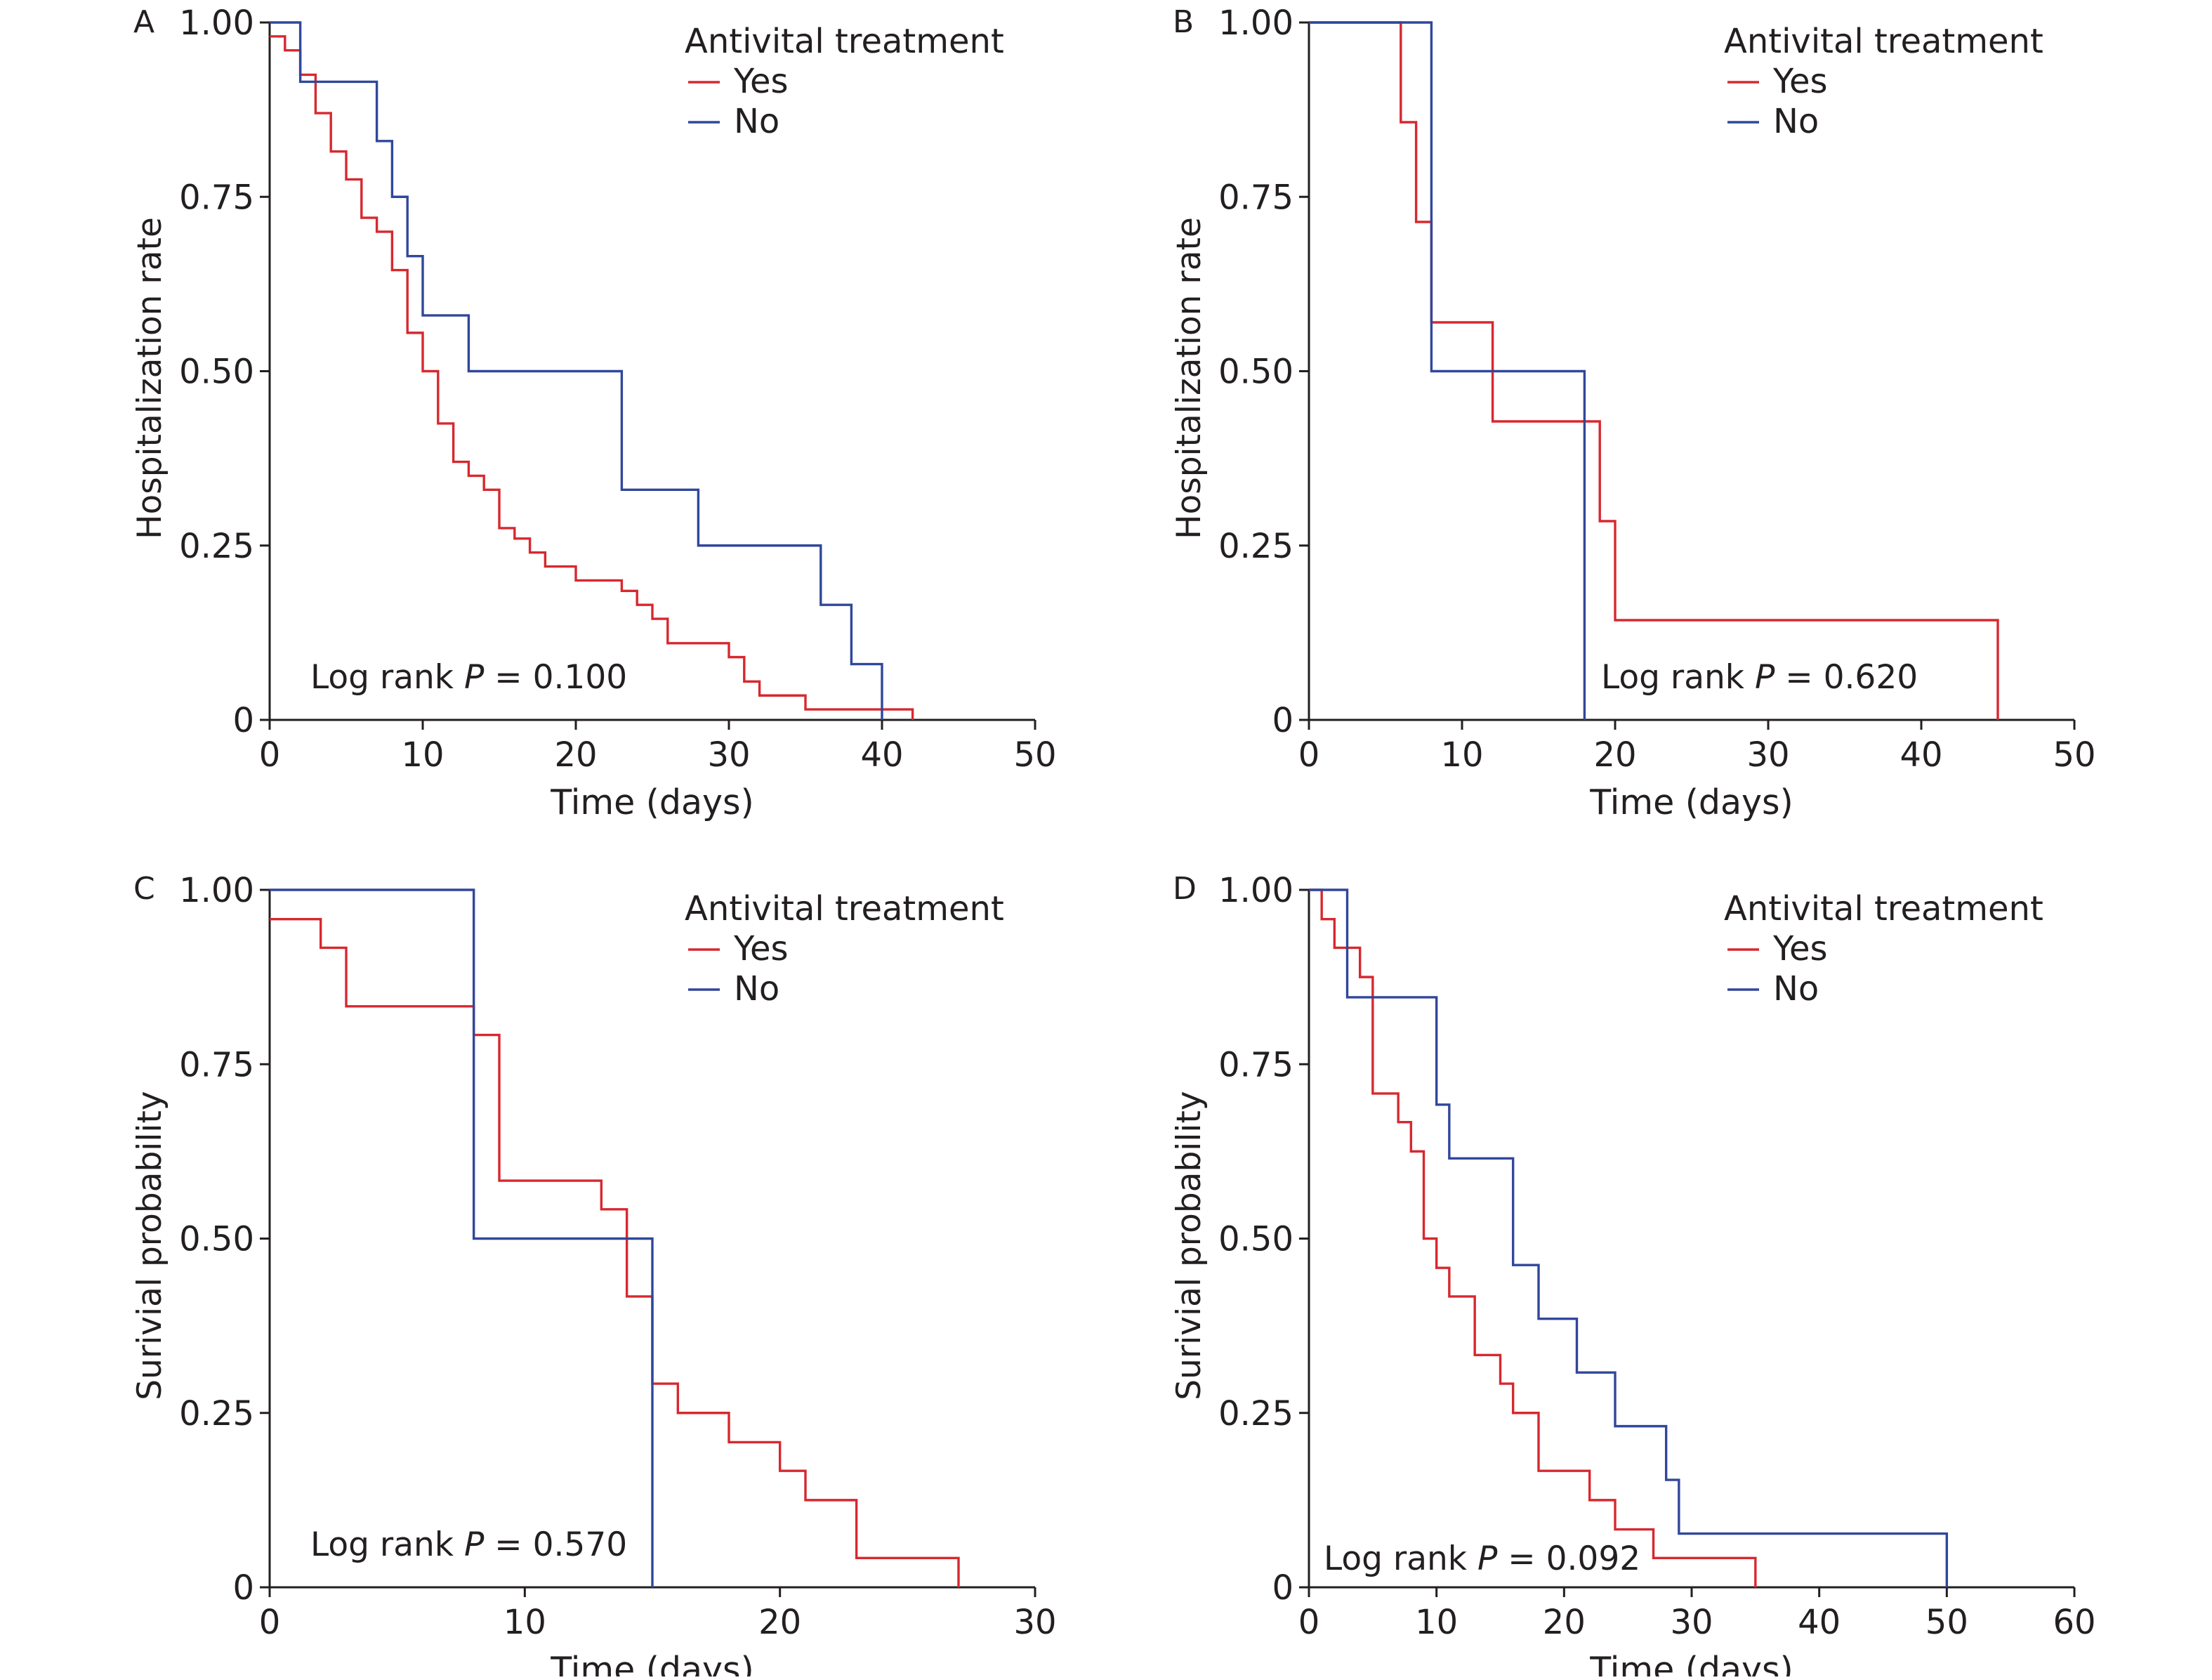  Describe the element at coordinates (1183, 22) in the screenshot. I see `panel-letter: B` at that location.